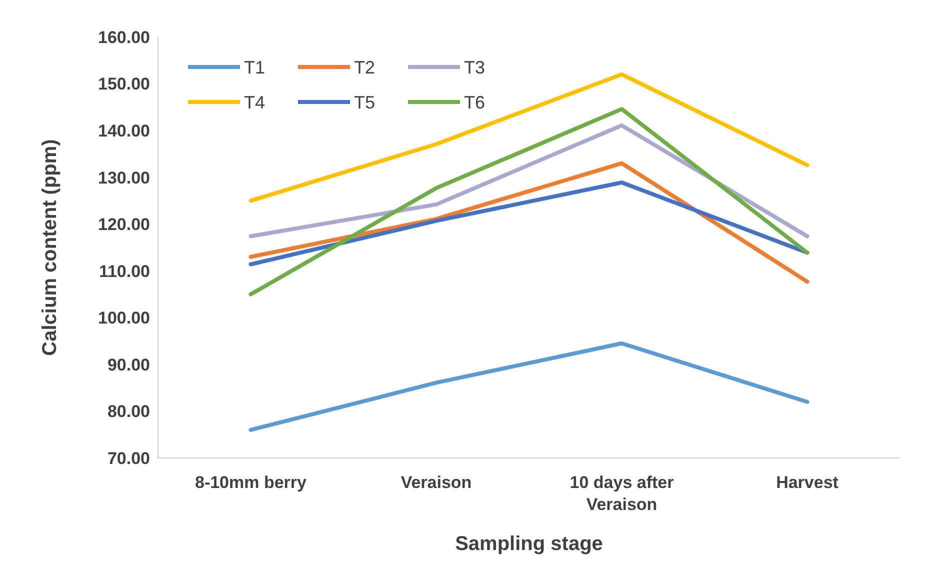 This screenshot has width=938, height=570. Describe the element at coordinates (124, 224) in the screenshot. I see `y-tick-label: 120.00` at that location.